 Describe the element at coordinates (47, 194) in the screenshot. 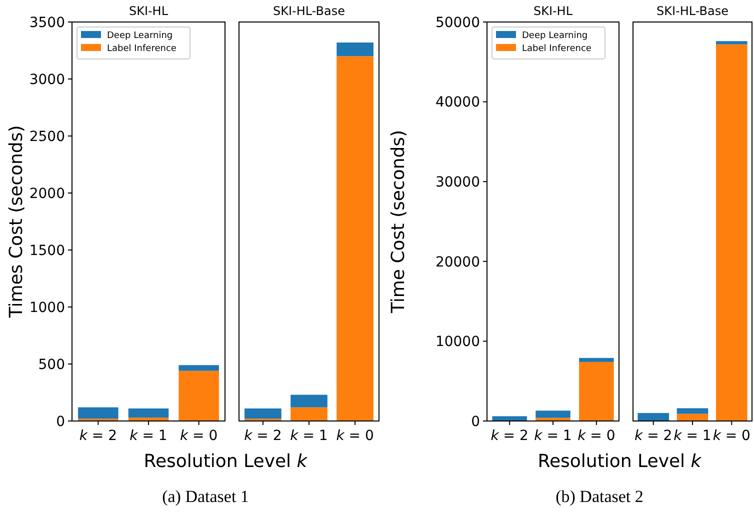

I see `y-tick-label: 2000` at that location.